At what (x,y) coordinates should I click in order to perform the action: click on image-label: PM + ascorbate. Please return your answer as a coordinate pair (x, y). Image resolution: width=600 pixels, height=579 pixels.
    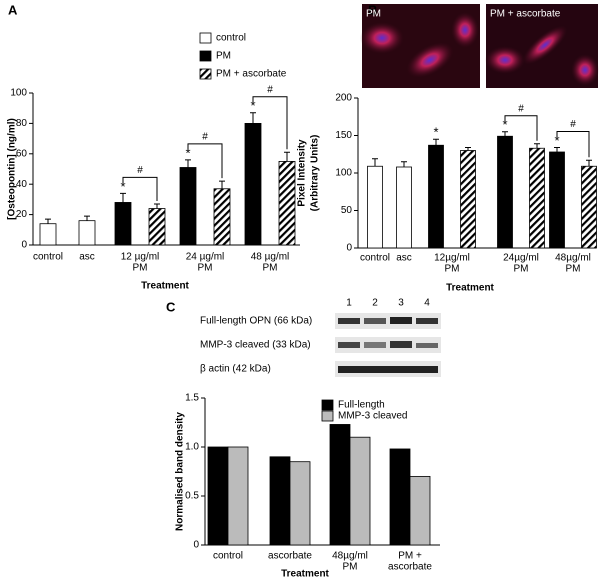
    Looking at the image, I should click on (525, 14).